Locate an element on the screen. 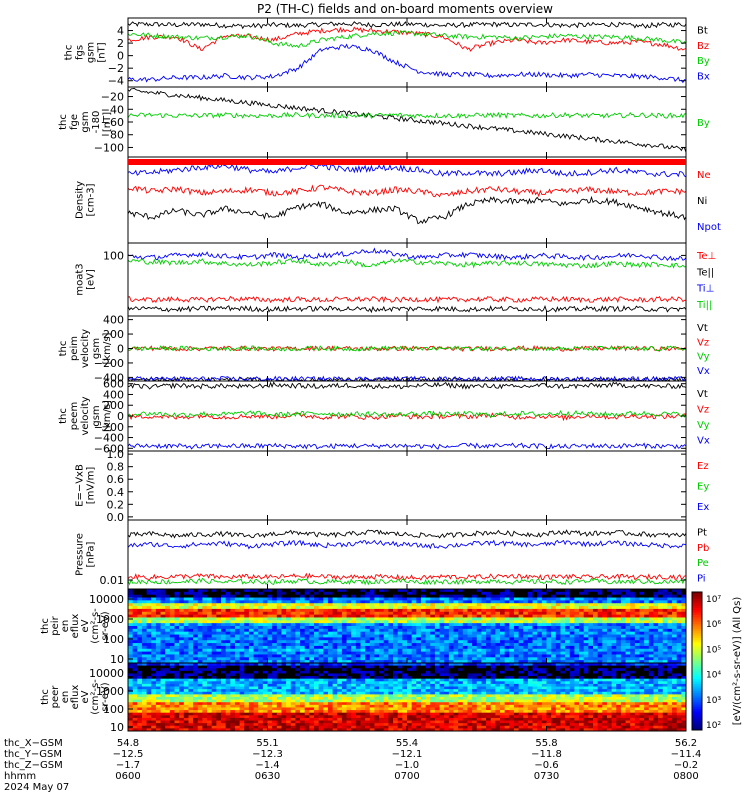  legend-By: By is located at coordinates (703, 61).